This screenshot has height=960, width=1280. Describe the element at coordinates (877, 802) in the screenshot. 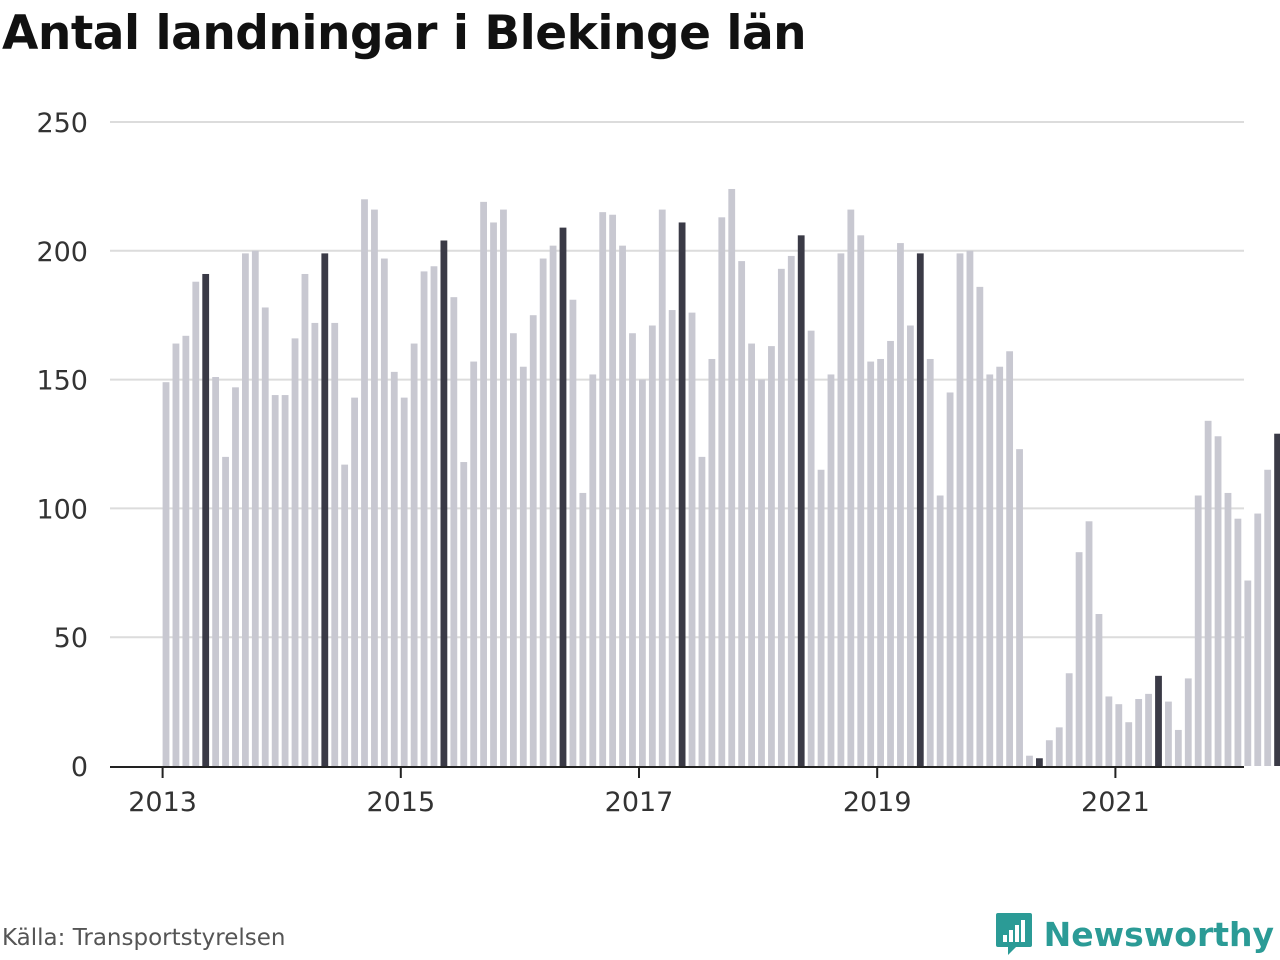

I see `x-tick-label: 2019` at that location.